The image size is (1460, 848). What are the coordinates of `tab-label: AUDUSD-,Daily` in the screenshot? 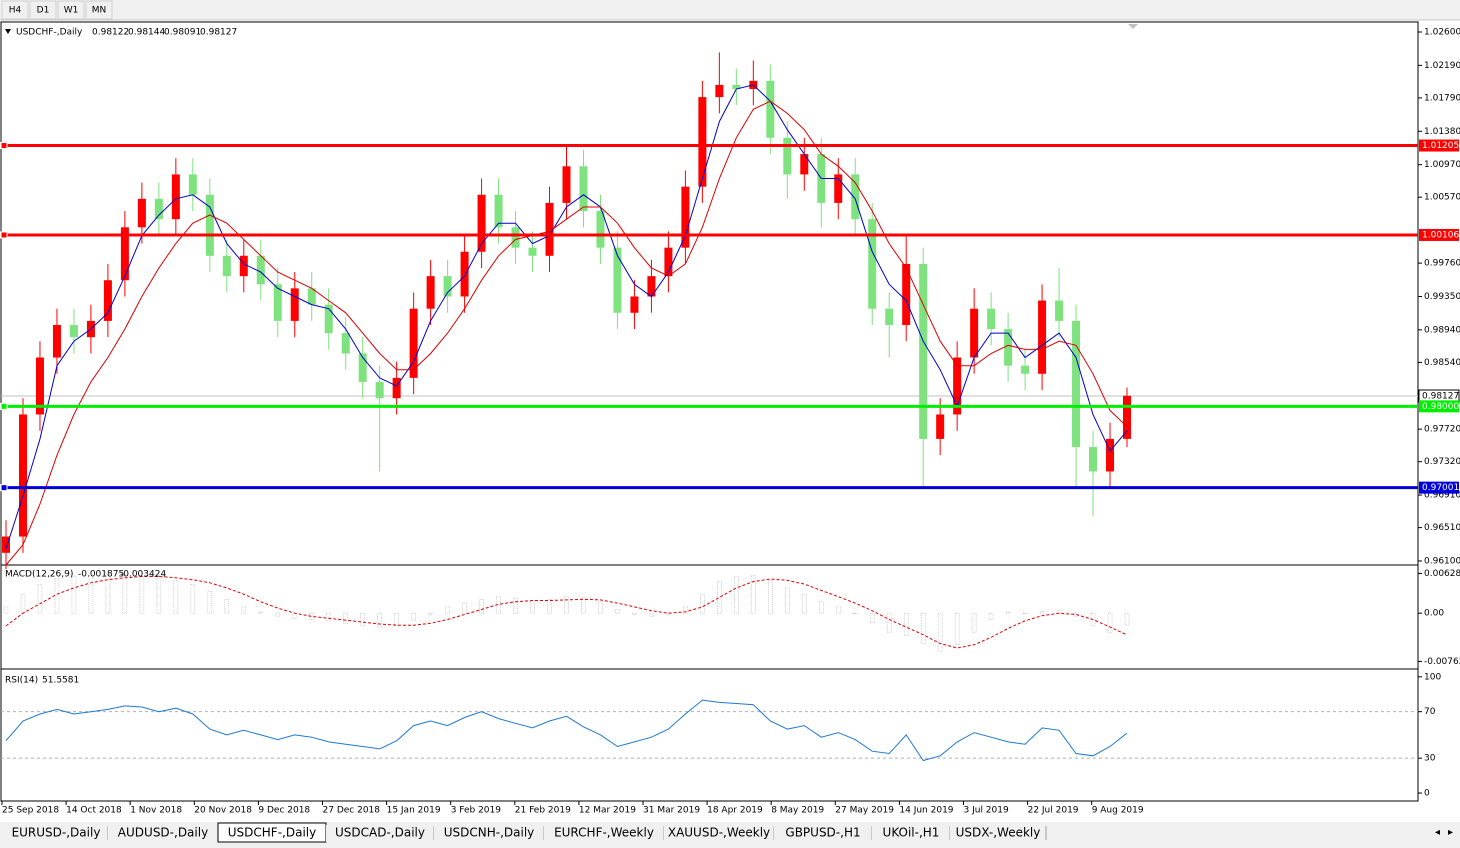 It's located at (163, 833).